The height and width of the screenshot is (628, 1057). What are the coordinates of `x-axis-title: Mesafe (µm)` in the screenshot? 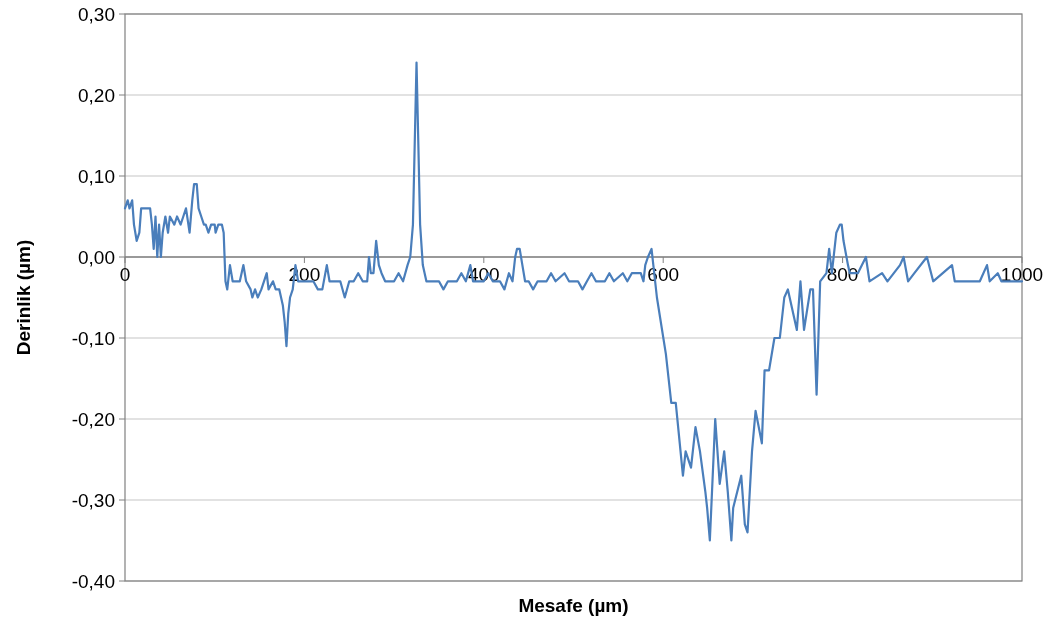 It's located at (573, 605).